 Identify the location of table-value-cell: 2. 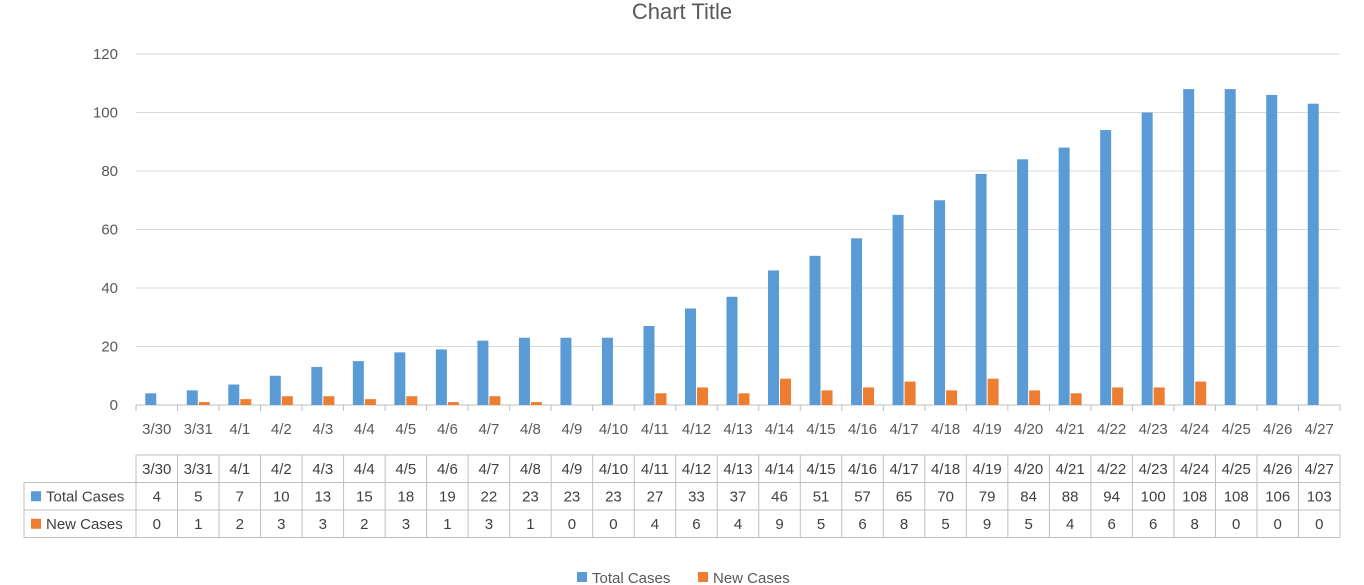
(240, 524).